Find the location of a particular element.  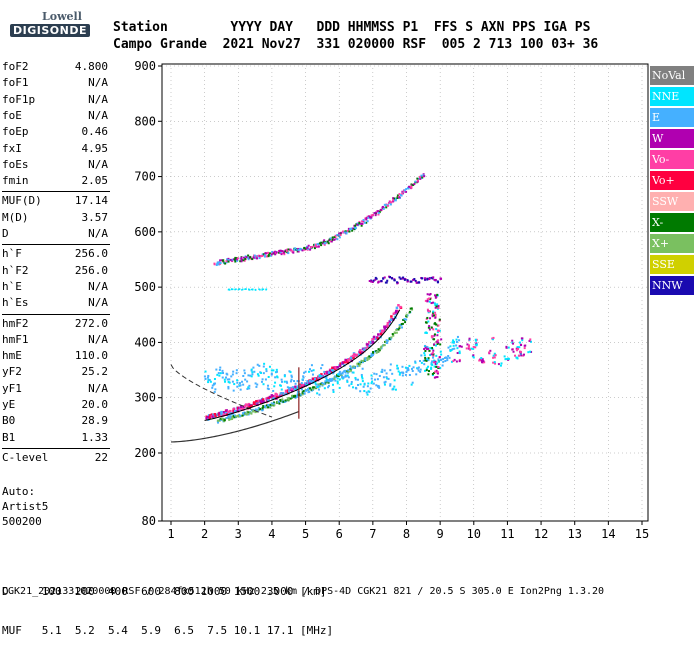

logo-digisonde-text: DIGISONDE is located at coordinates (50, 30).